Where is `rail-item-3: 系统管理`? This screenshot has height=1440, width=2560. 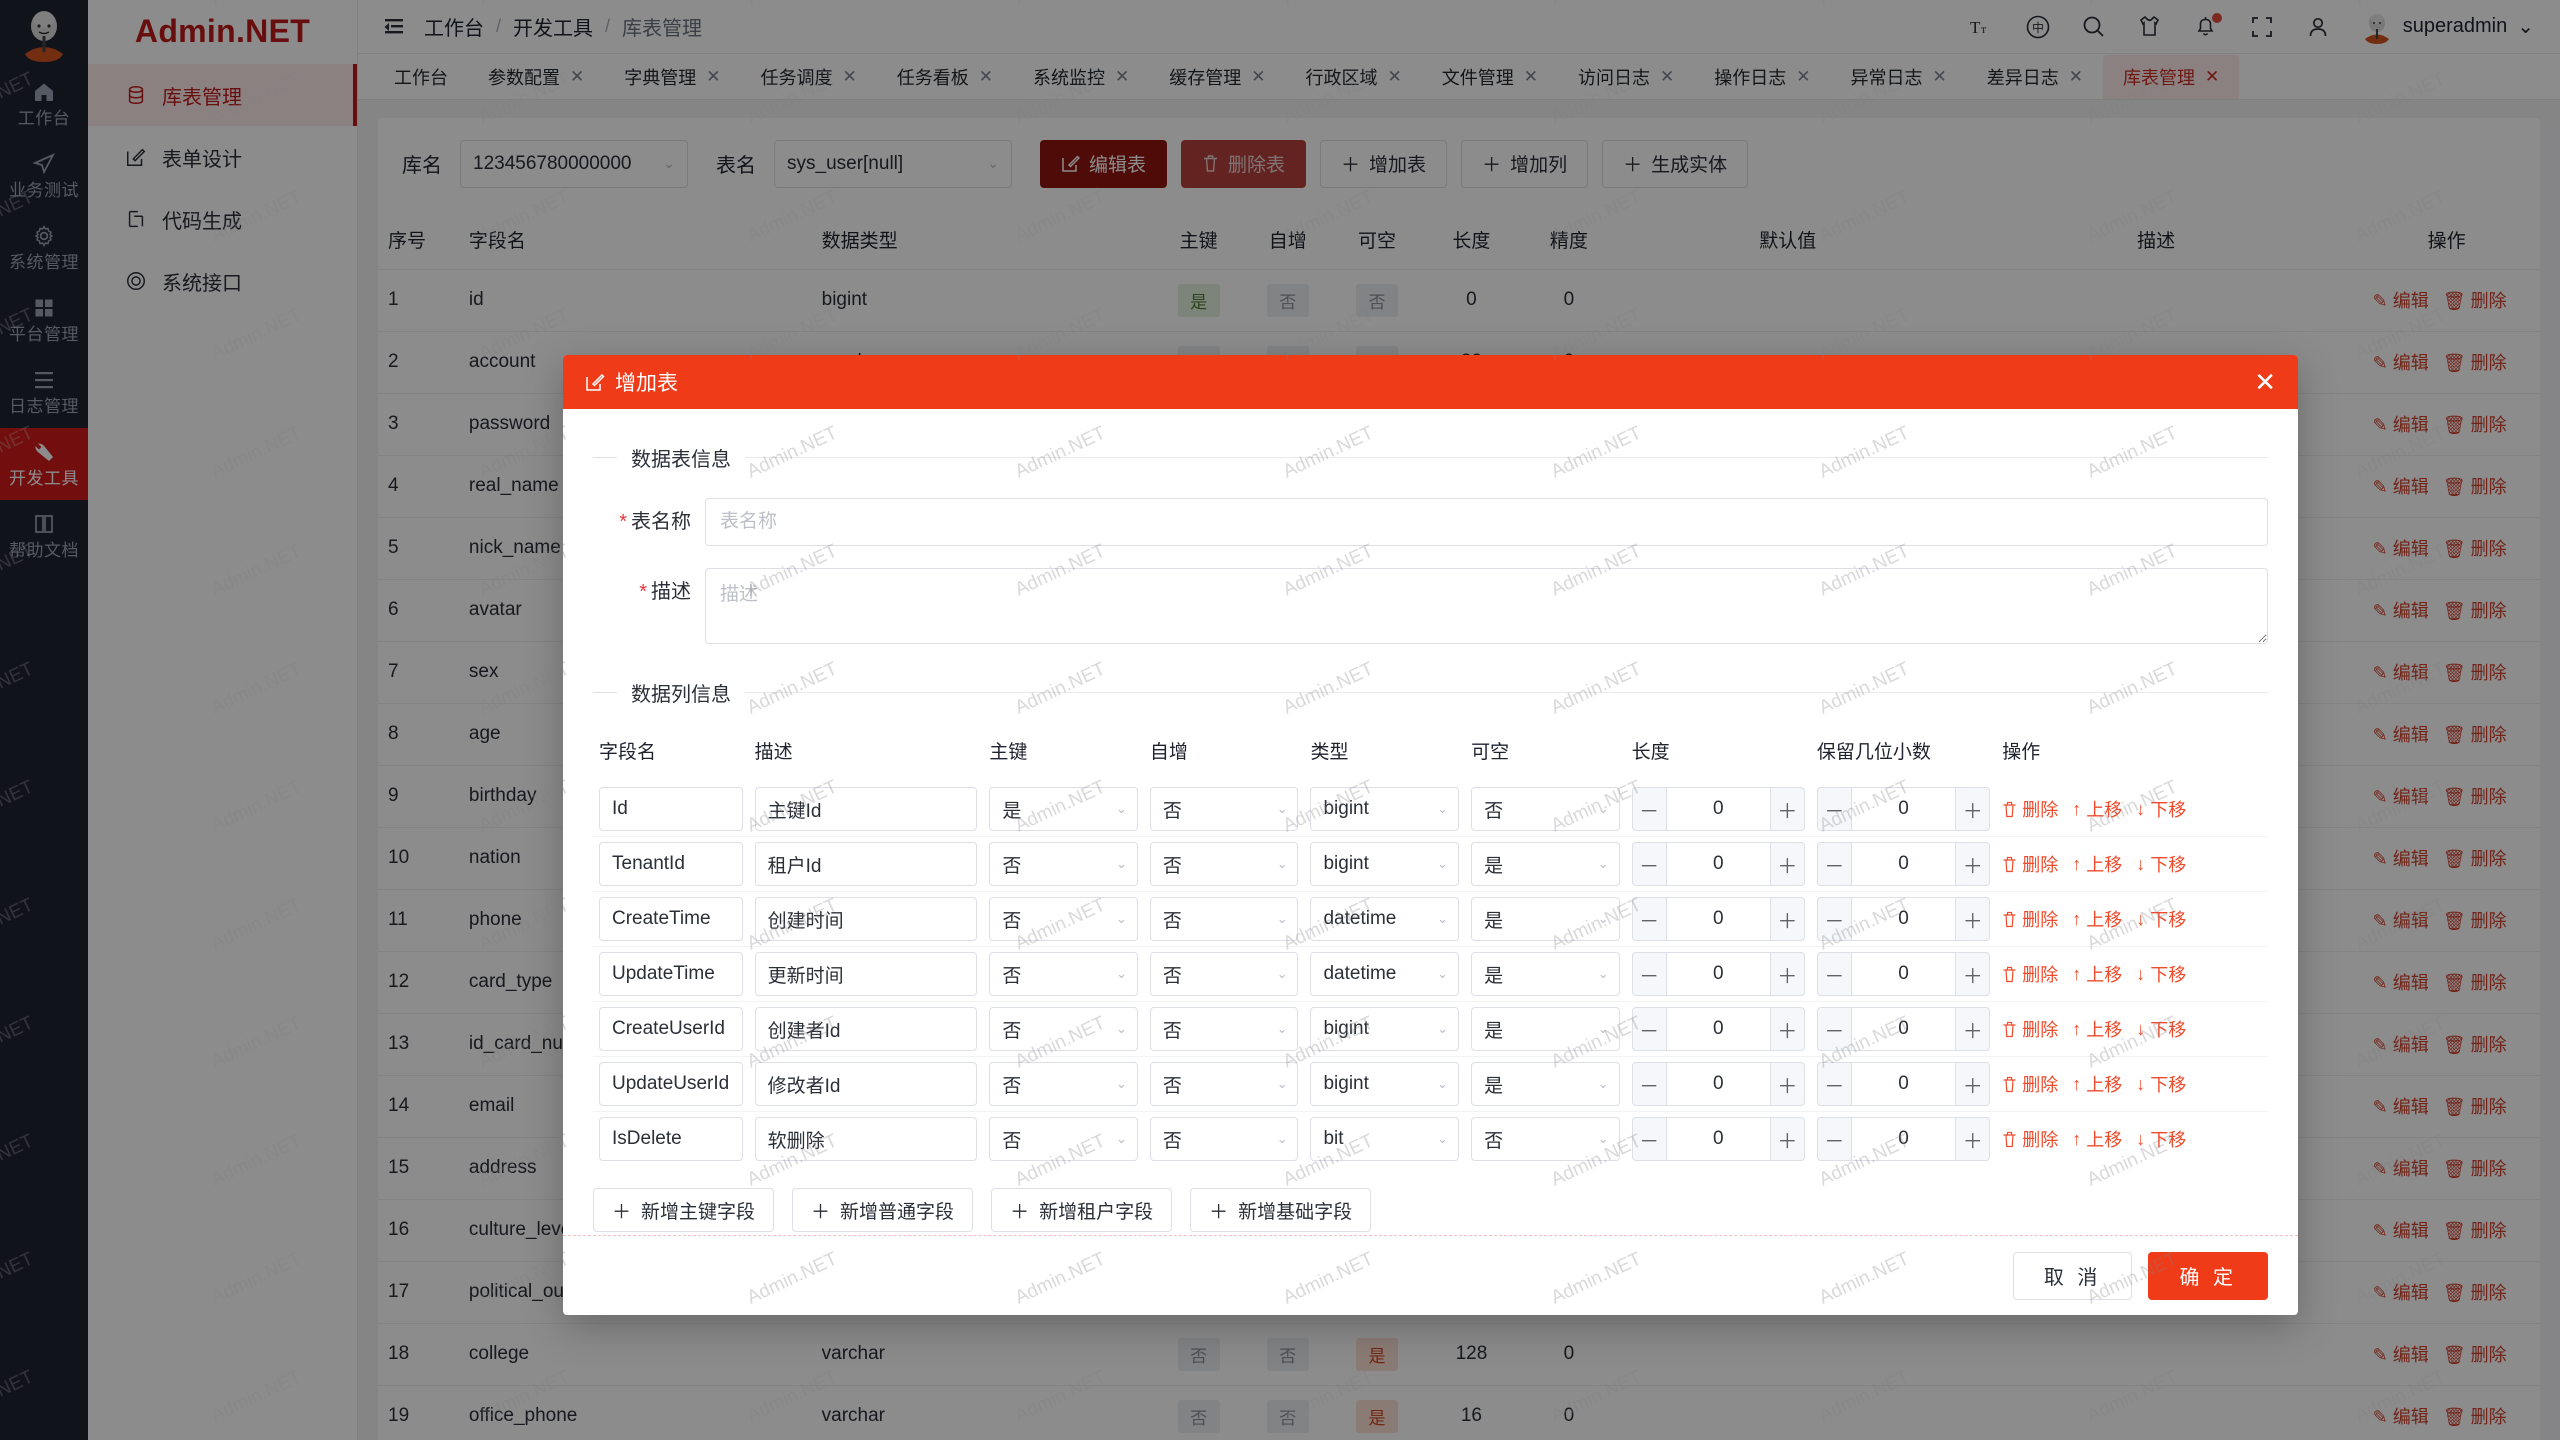
rail-item-3: 系统管理 is located at coordinates (44, 248).